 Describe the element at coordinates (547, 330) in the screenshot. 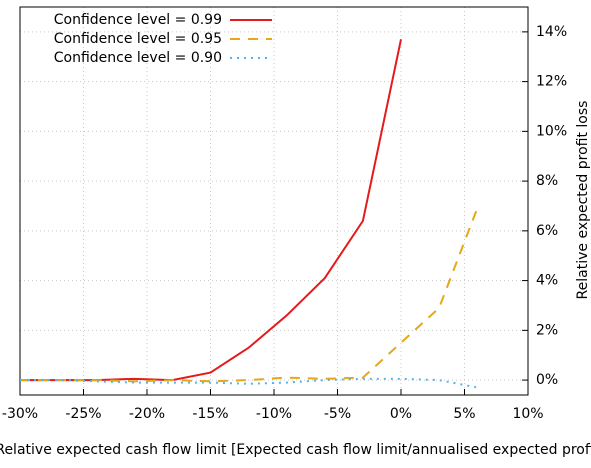

I see `y-tick-label: 2%` at that location.